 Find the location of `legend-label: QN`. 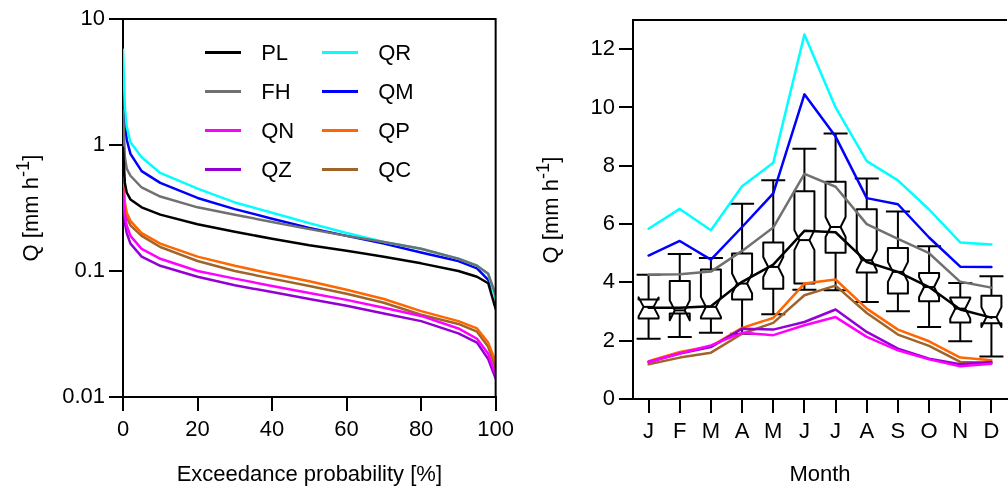

legend-label: QN is located at coordinates (278, 130).